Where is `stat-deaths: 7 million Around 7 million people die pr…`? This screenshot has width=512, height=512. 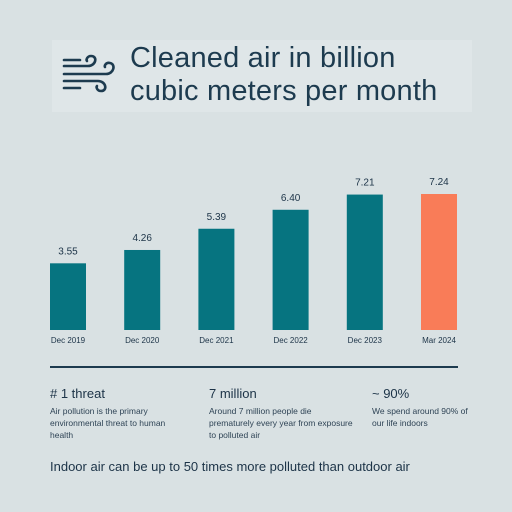 stat-deaths: 7 million Around 7 million people die pr… is located at coordinates (284, 413).